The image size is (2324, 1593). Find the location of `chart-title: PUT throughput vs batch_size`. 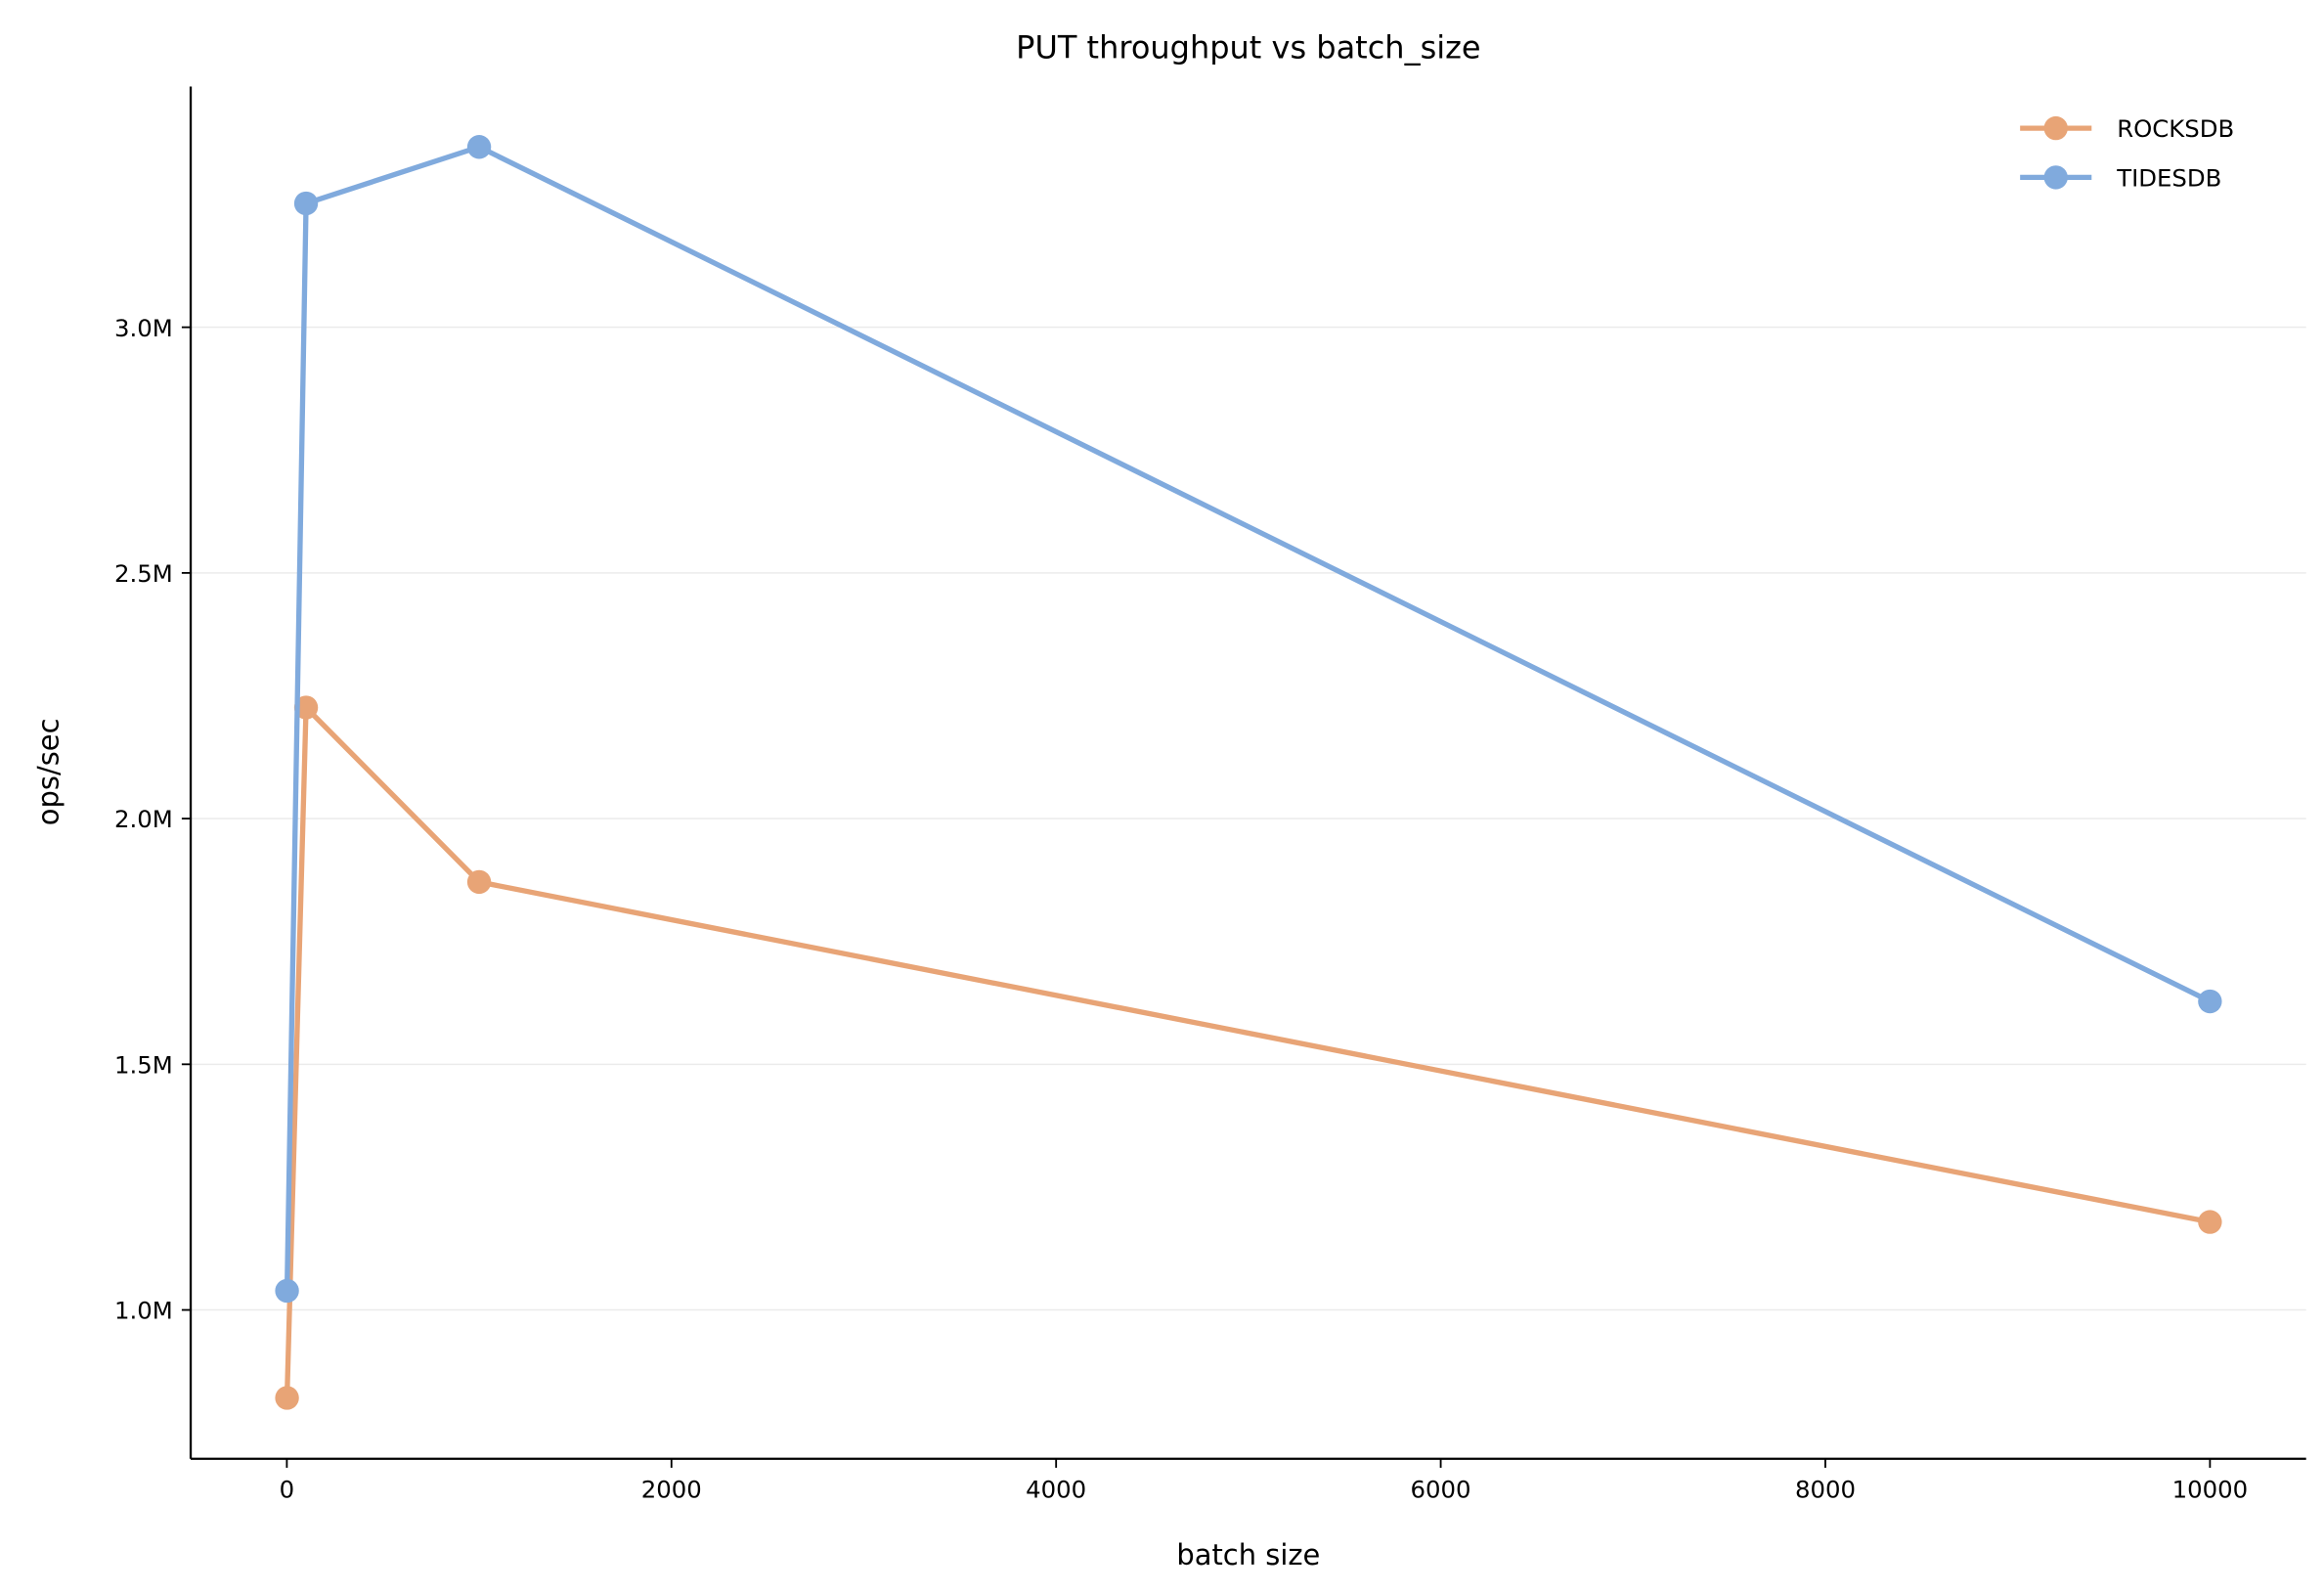

chart-title: PUT throughput vs batch_size is located at coordinates (1248, 47).